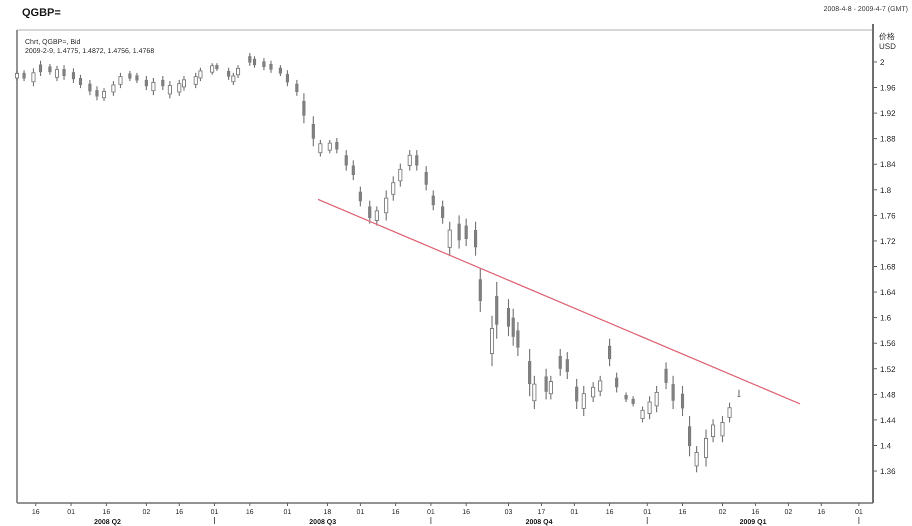 The height and width of the screenshot is (526, 912). I want to click on y-tick-label: 1.92, so click(888, 113).